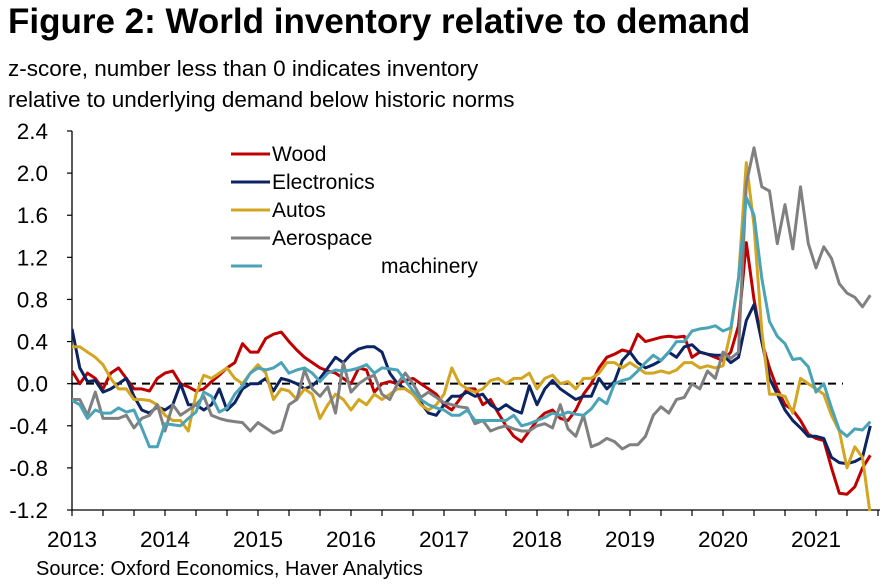  I want to click on y-tick-label: 0.8, so click(32, 299).